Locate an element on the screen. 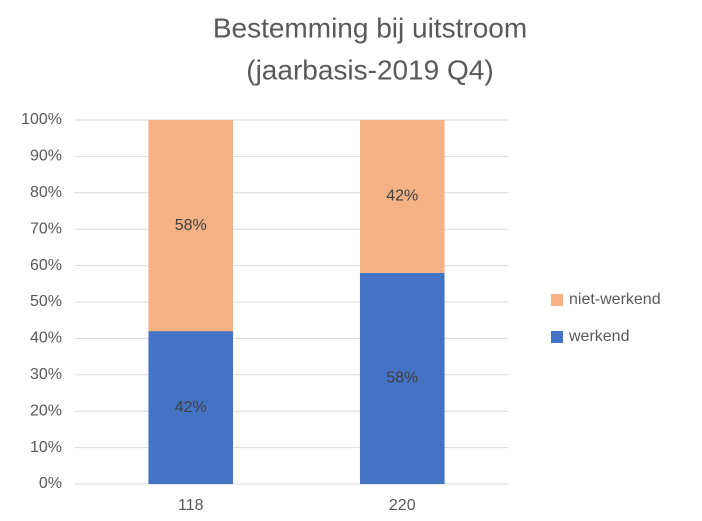 The height and width of the screenshot is (521, 702). x-tick-label: 220 is located at coordinates (402, 505).